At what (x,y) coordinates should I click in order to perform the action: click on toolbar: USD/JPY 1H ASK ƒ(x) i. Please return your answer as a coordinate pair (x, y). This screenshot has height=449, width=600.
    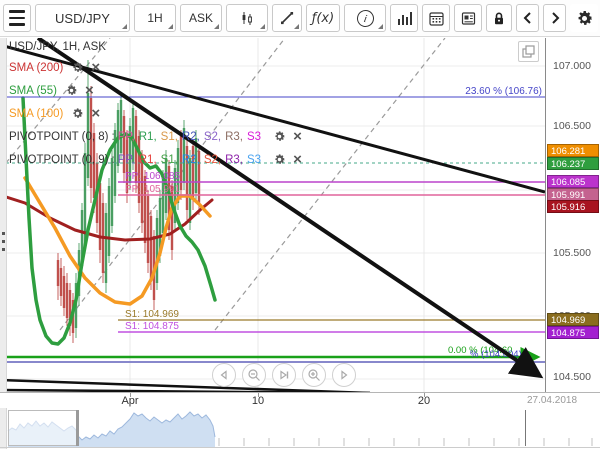
    Looking at the image, I should click on (300, 18).